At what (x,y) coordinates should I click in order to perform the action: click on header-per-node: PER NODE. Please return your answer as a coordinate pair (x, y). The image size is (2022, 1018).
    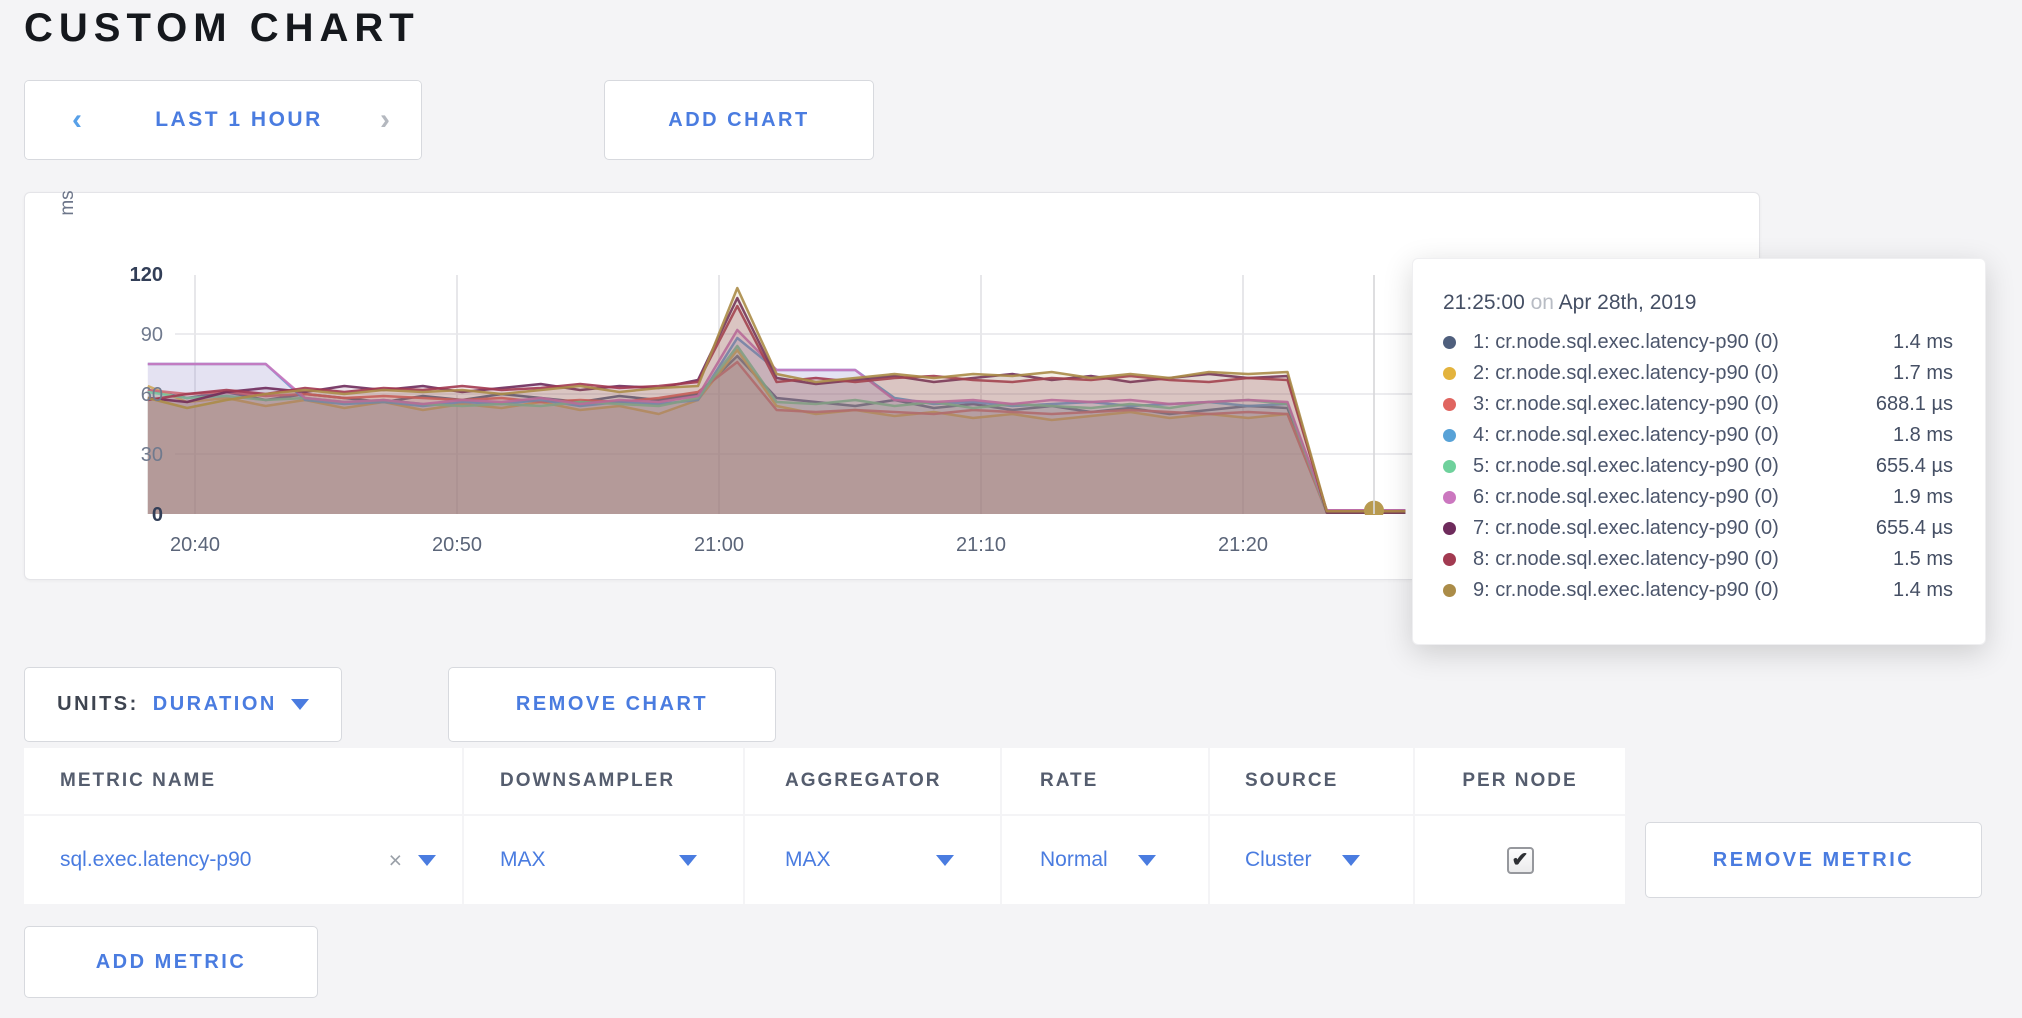
    Looking at the image, I should click on (1521, 781).